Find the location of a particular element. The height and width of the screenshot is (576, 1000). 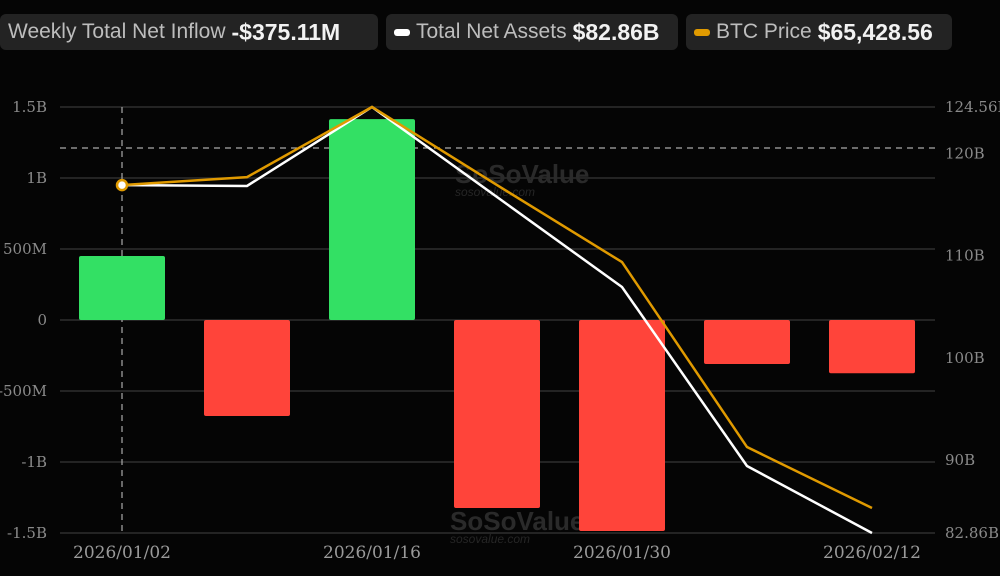

net-inflow-value: -$375.11M is located at coordinates (286, 31).